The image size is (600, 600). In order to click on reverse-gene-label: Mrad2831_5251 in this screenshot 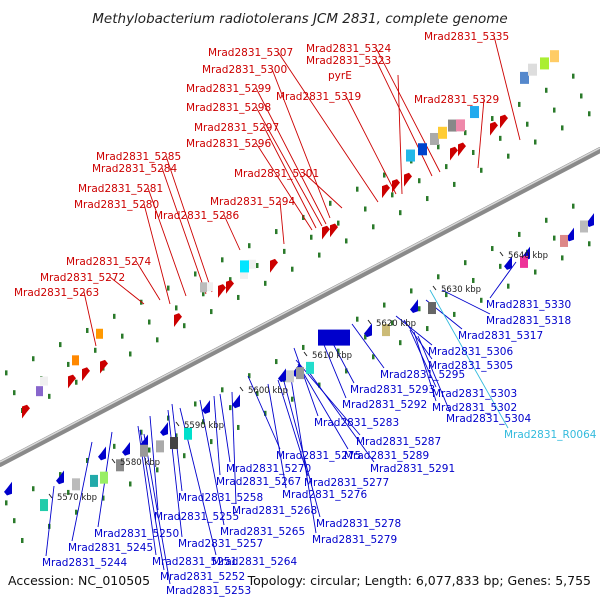, I will do `click(194, 562)`.